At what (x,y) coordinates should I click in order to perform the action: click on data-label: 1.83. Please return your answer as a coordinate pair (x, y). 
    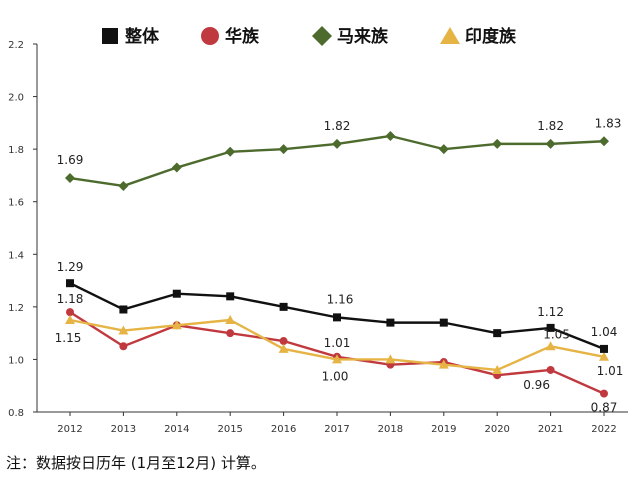
    Looking at the image, I should click on (608, 123).